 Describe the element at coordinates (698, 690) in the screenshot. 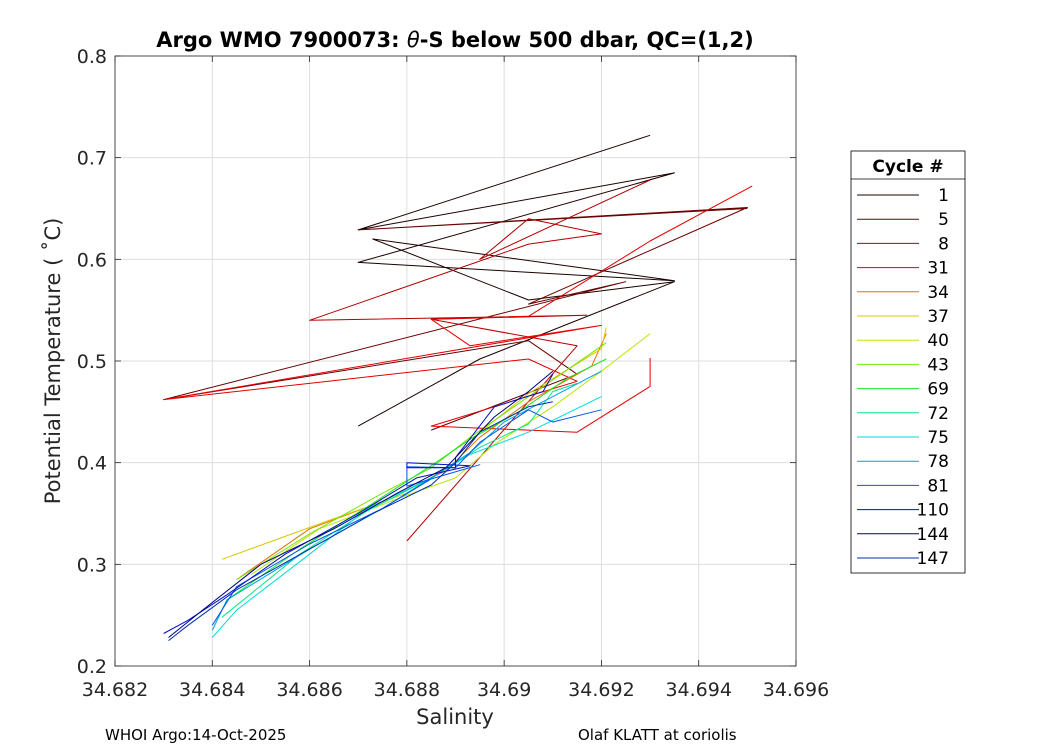

I see `x-tick-label: 34.694` at that location.